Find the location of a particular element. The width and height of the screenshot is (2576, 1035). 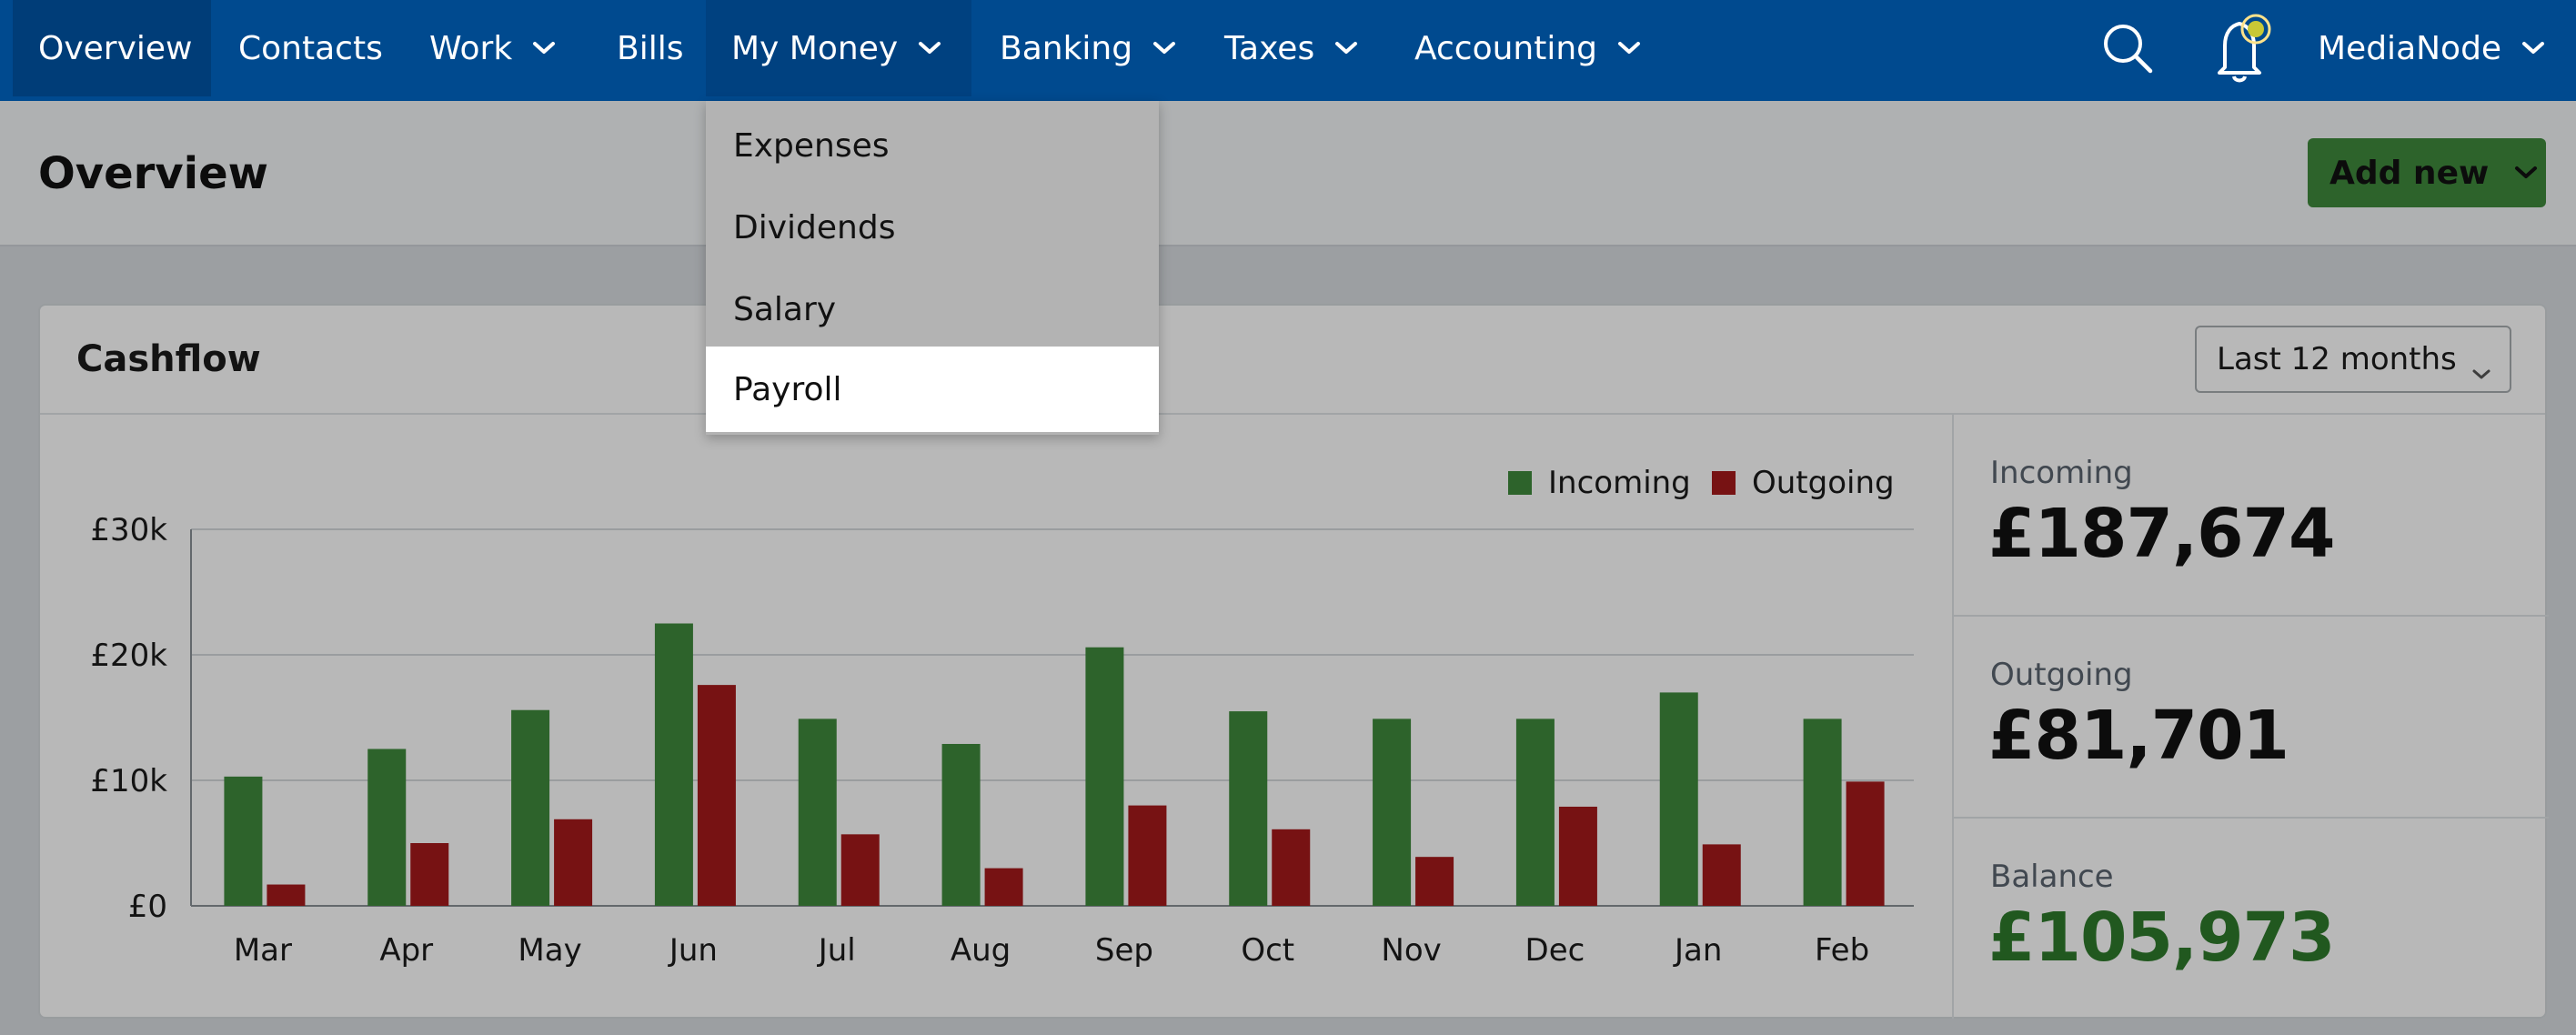

nav-taxes-label: Taxes is located at coordinates (1269, 48).